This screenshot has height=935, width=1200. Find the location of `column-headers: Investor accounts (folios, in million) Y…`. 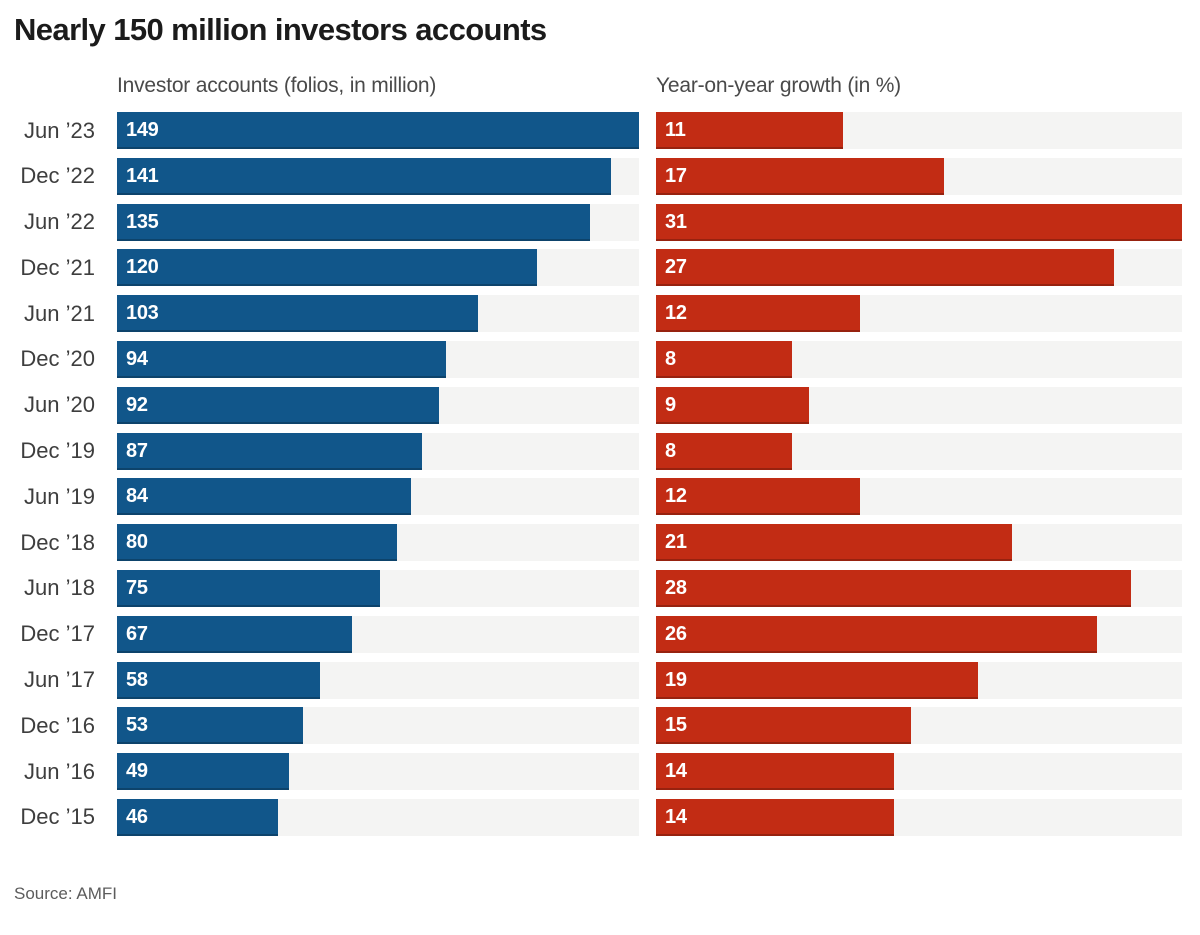

column-headers: Investor accounts (folios, in million) Y… is located at coordinates (600, 86).